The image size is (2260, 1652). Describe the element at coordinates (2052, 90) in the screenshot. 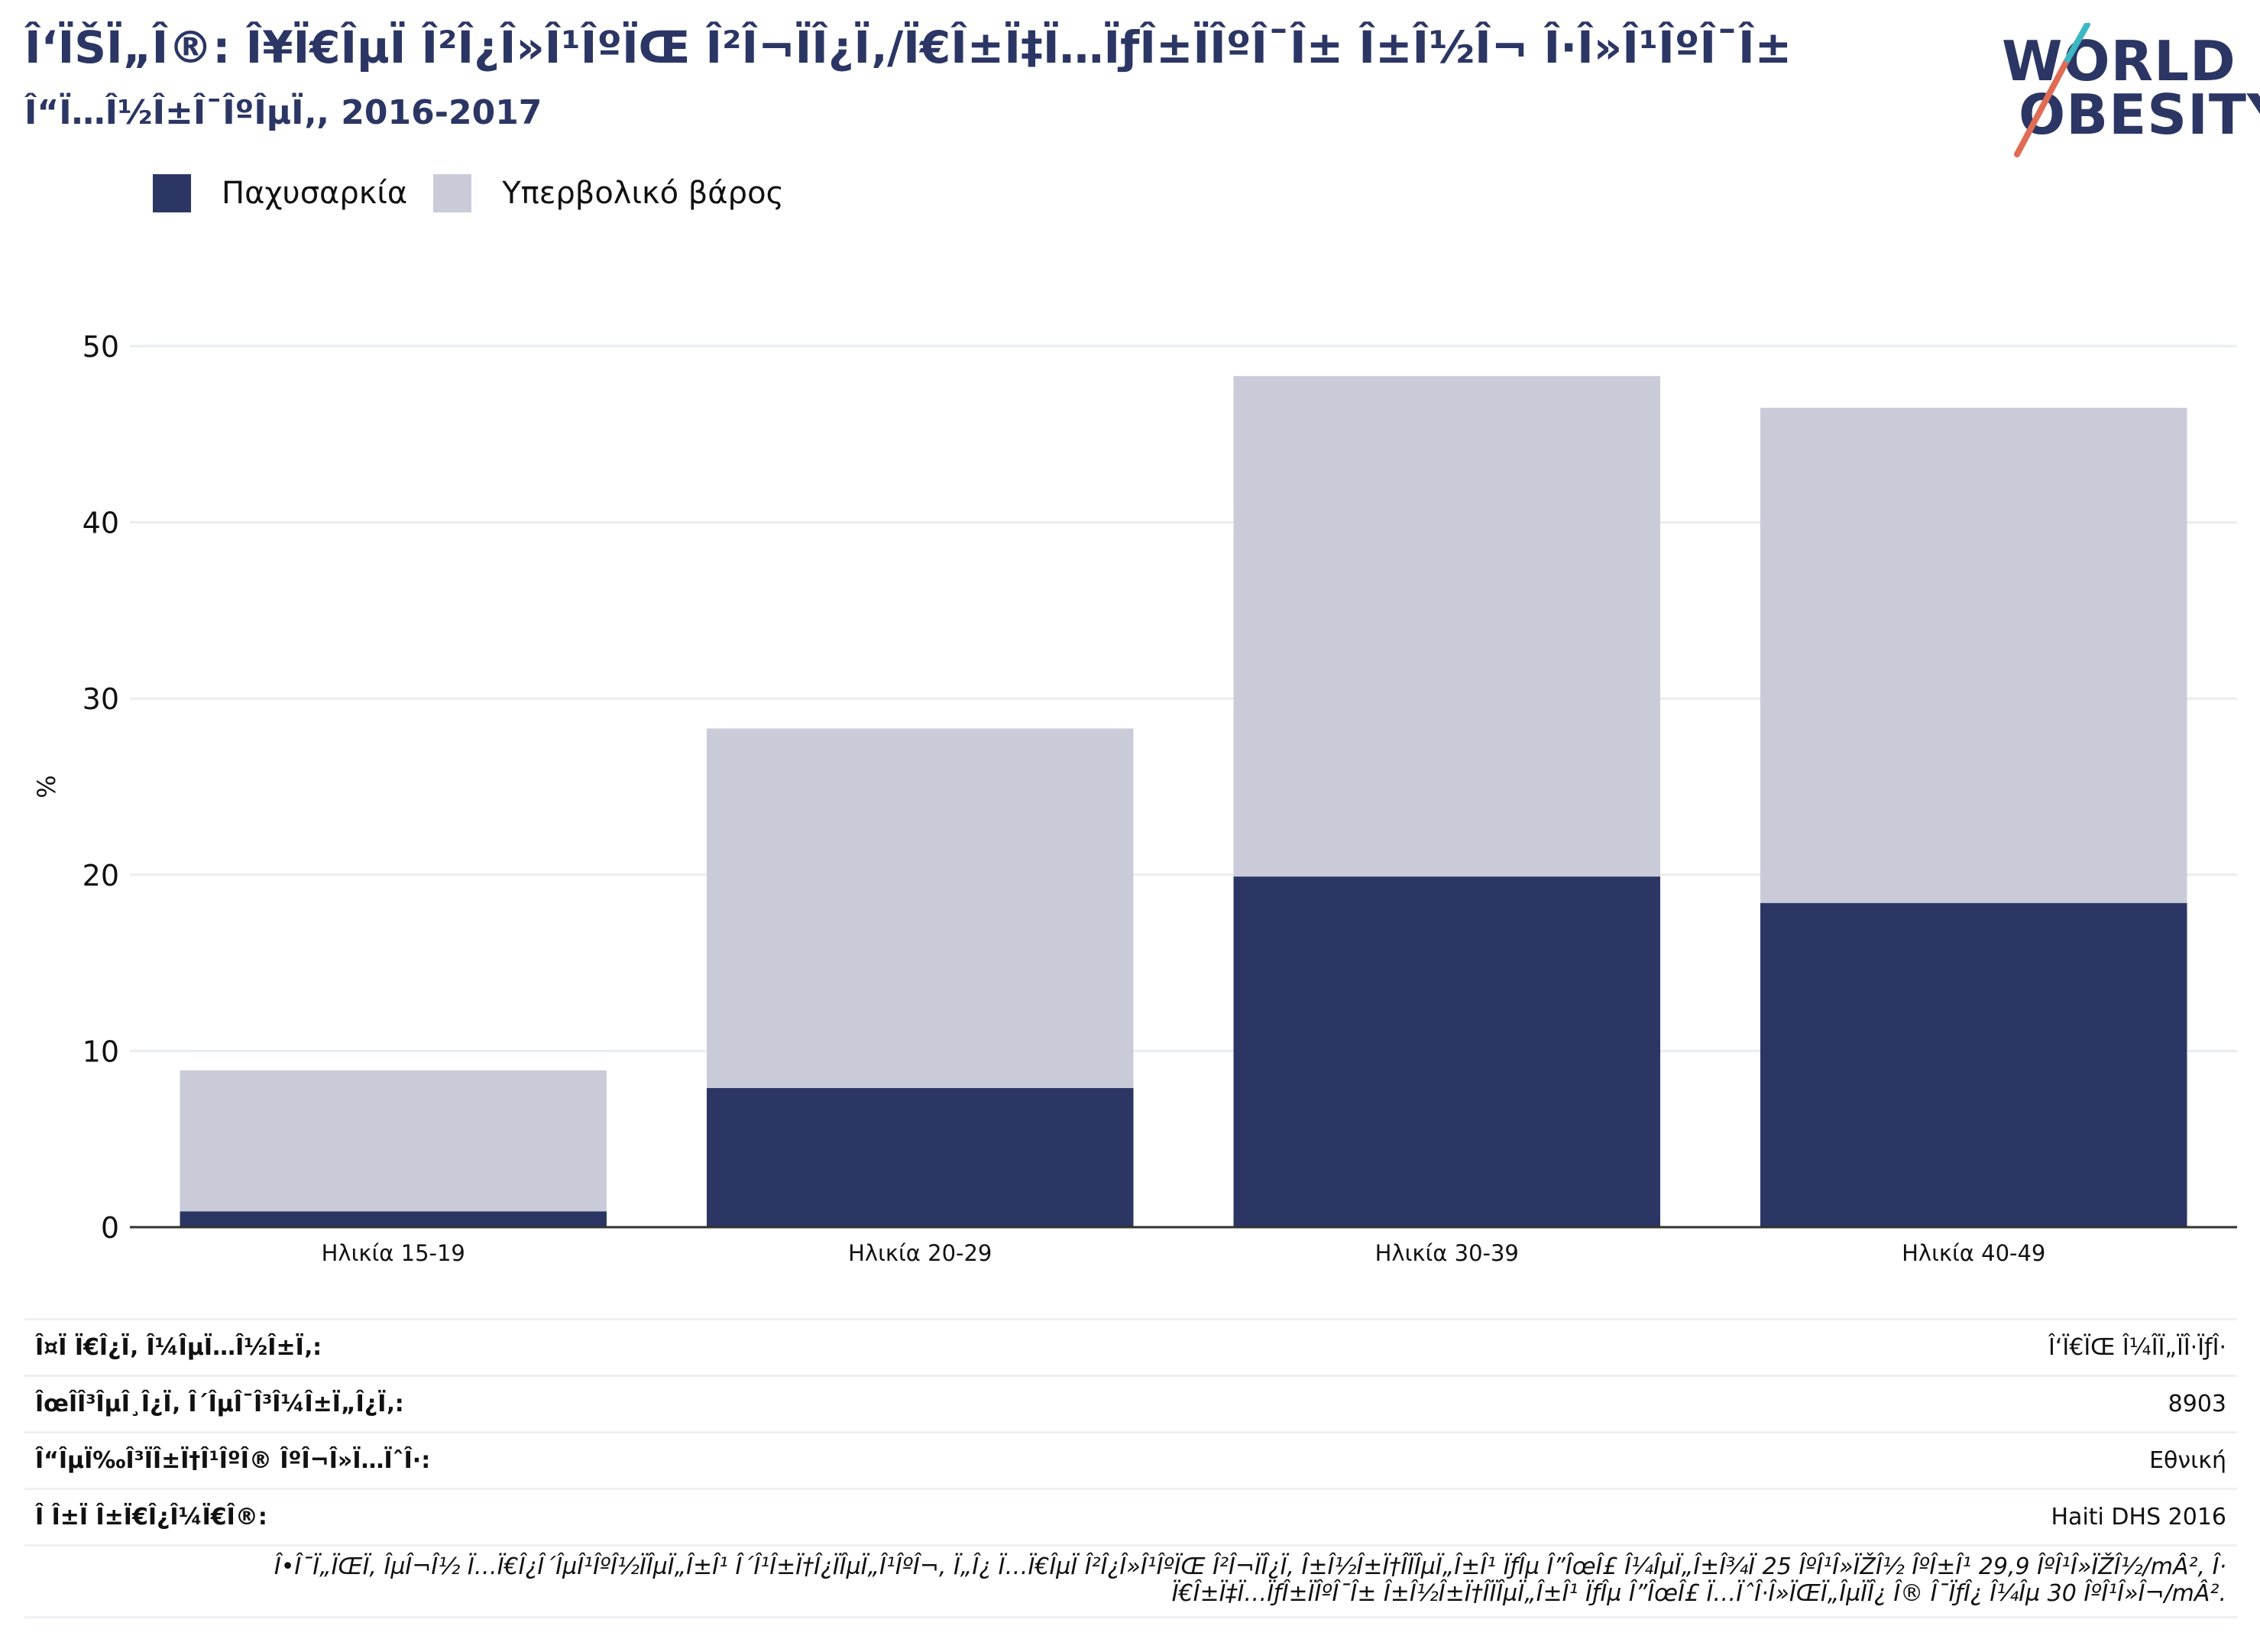

I see `logo-slash-icon` at that location.